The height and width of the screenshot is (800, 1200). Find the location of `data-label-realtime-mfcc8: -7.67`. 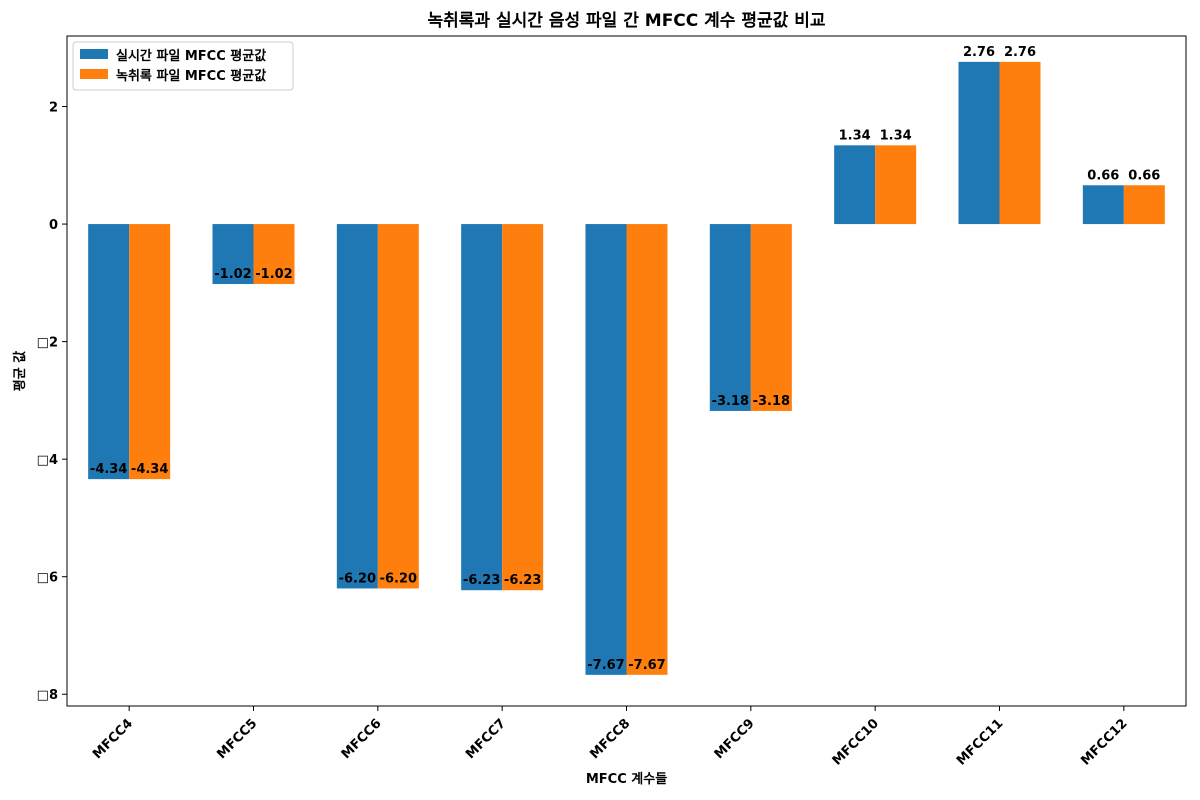

data-label-realtime-mfcc8: -7.67 is located at coordinates (605, 665).